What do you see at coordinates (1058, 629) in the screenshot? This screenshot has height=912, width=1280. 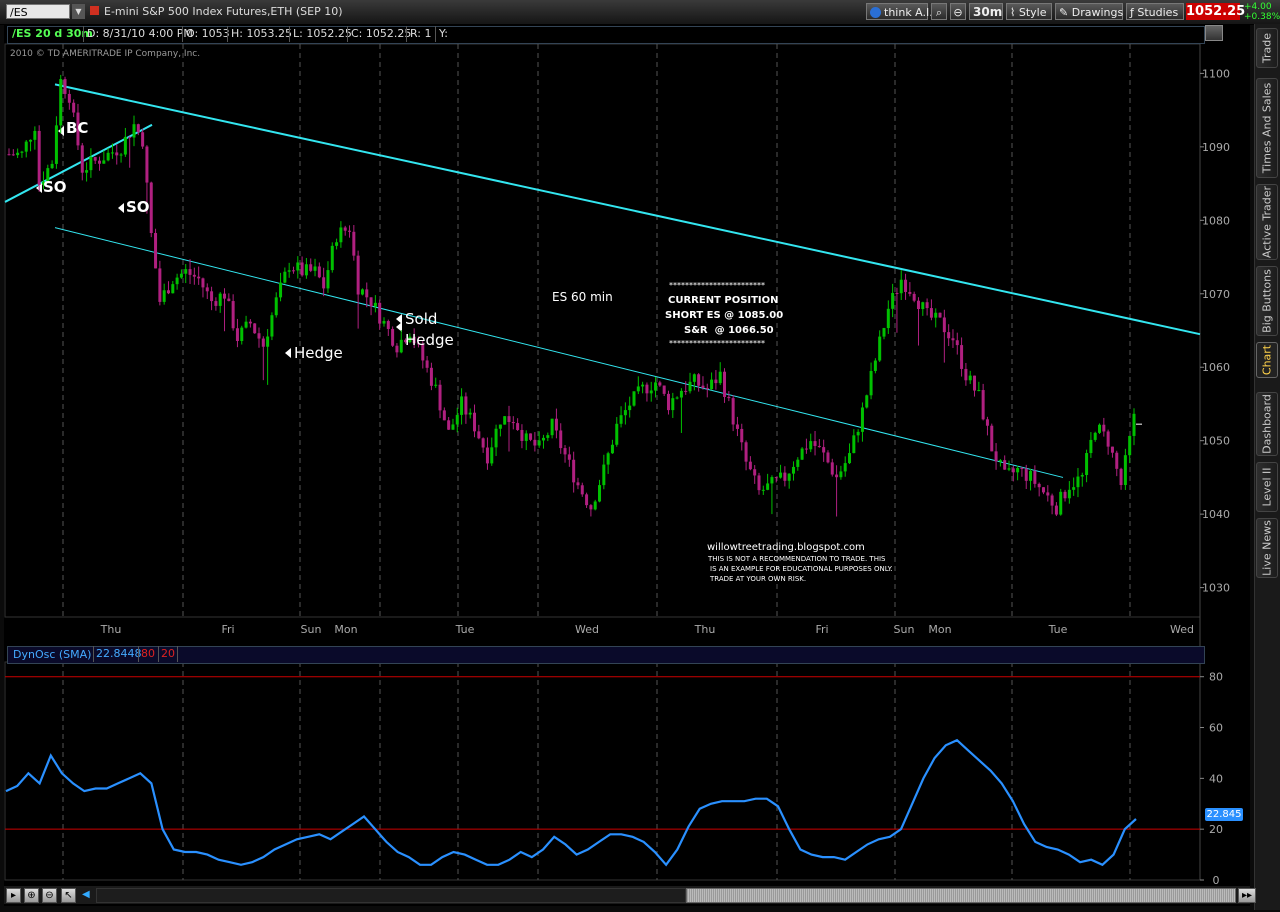 I see `x-tick-label: Tue` at bounding box center [1058, 629].